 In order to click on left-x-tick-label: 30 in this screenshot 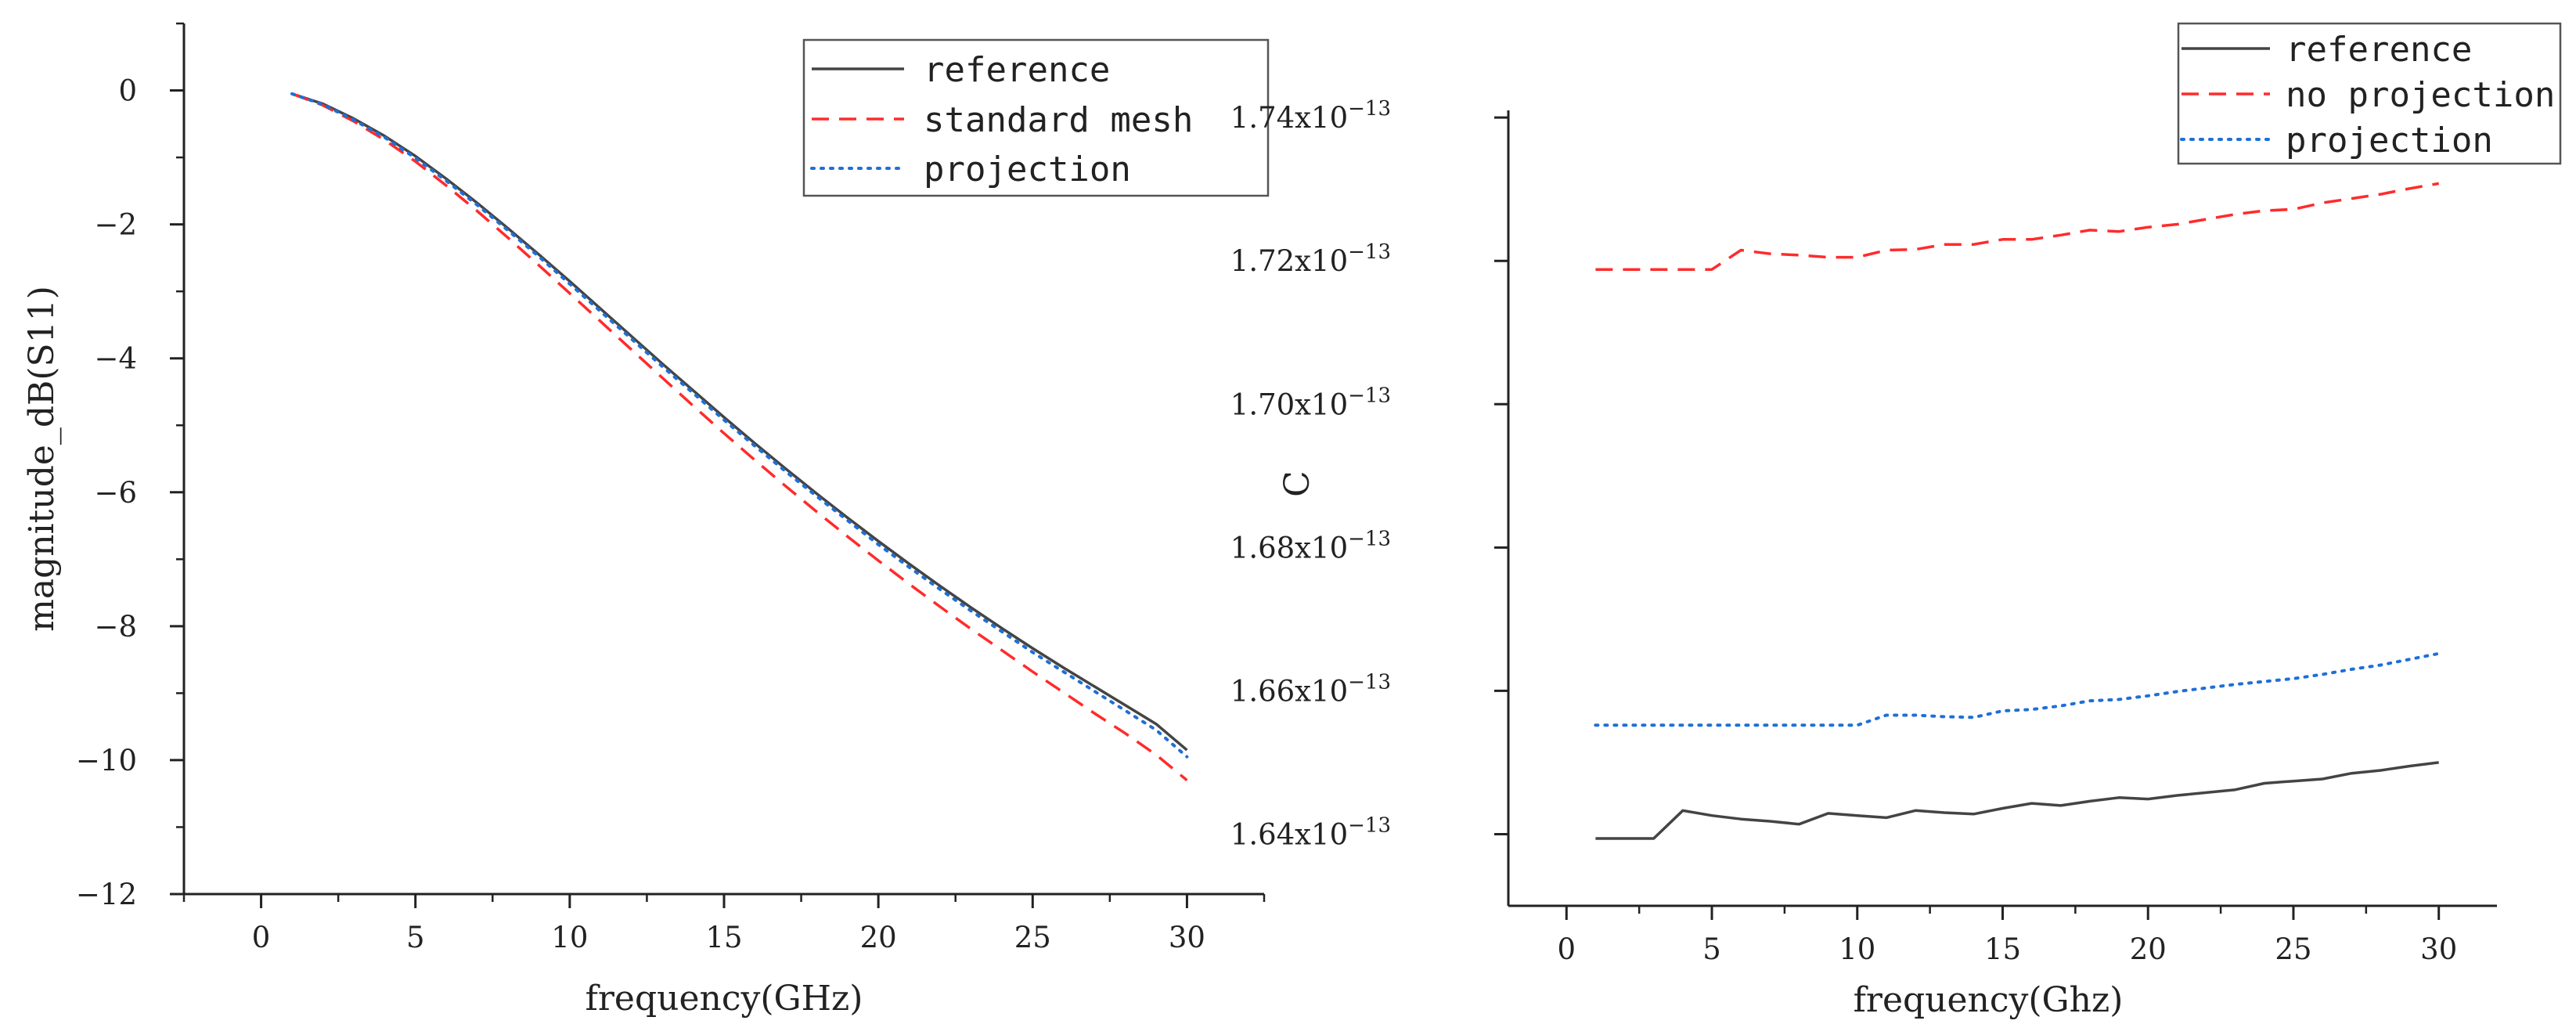, I will do `click(1187, 937)`.